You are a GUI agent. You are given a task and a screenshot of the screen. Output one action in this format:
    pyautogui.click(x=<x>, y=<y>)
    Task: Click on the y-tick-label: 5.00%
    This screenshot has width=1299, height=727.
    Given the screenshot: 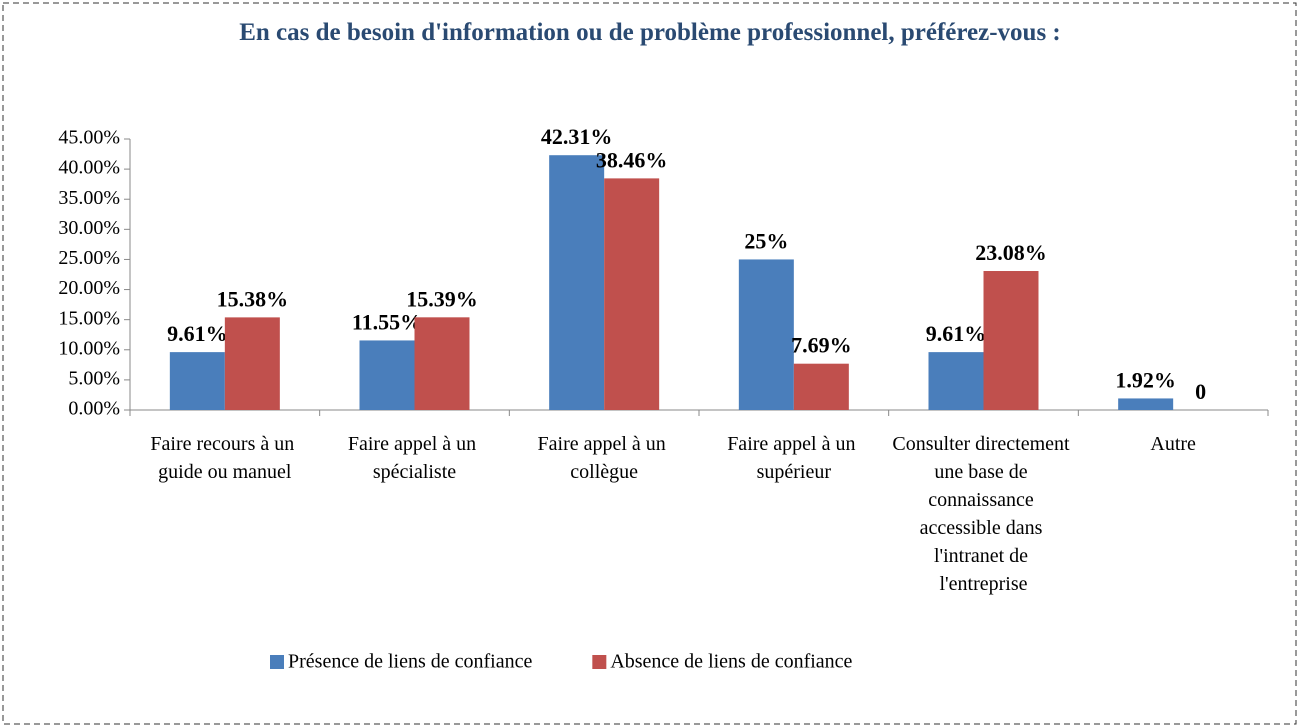 What is the action you would take?
    pyautogui.click(x=94, y=378)
    